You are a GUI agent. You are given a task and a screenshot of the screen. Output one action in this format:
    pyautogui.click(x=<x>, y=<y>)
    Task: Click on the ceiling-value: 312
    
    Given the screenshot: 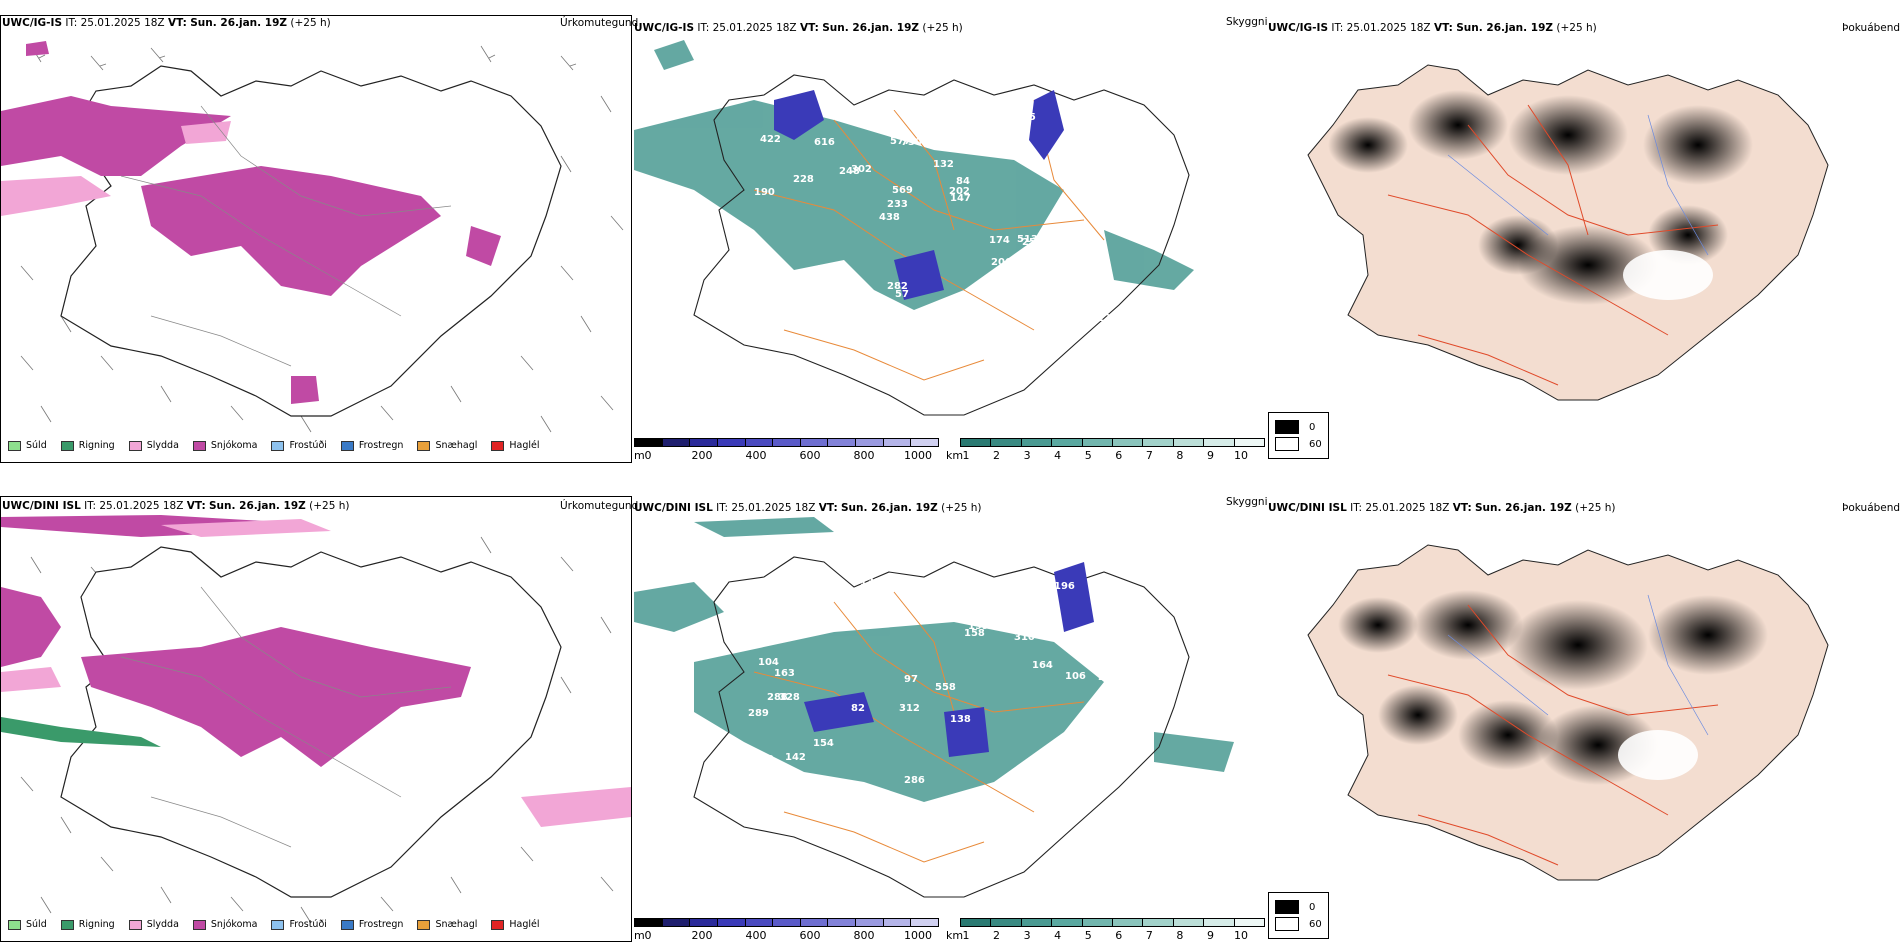 What is the action you would take?
    pyautogui.click(x=909, y=708)
    